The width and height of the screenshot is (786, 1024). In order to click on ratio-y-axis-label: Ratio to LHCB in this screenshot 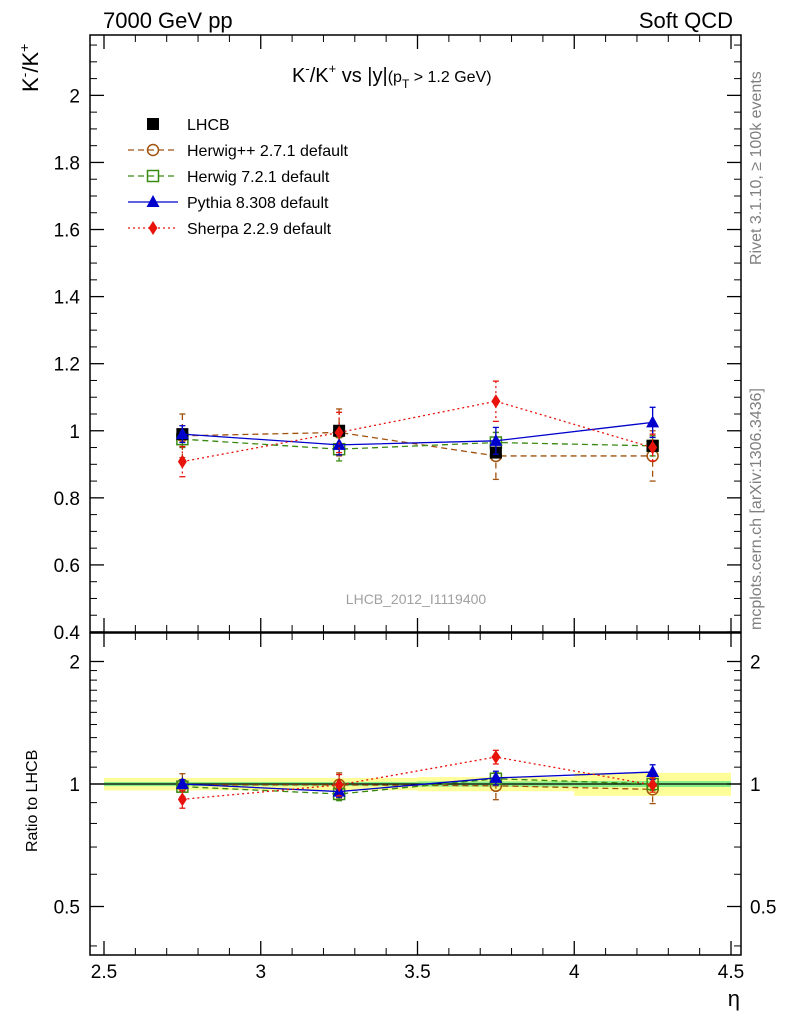, I will do `click(32, 801)`.